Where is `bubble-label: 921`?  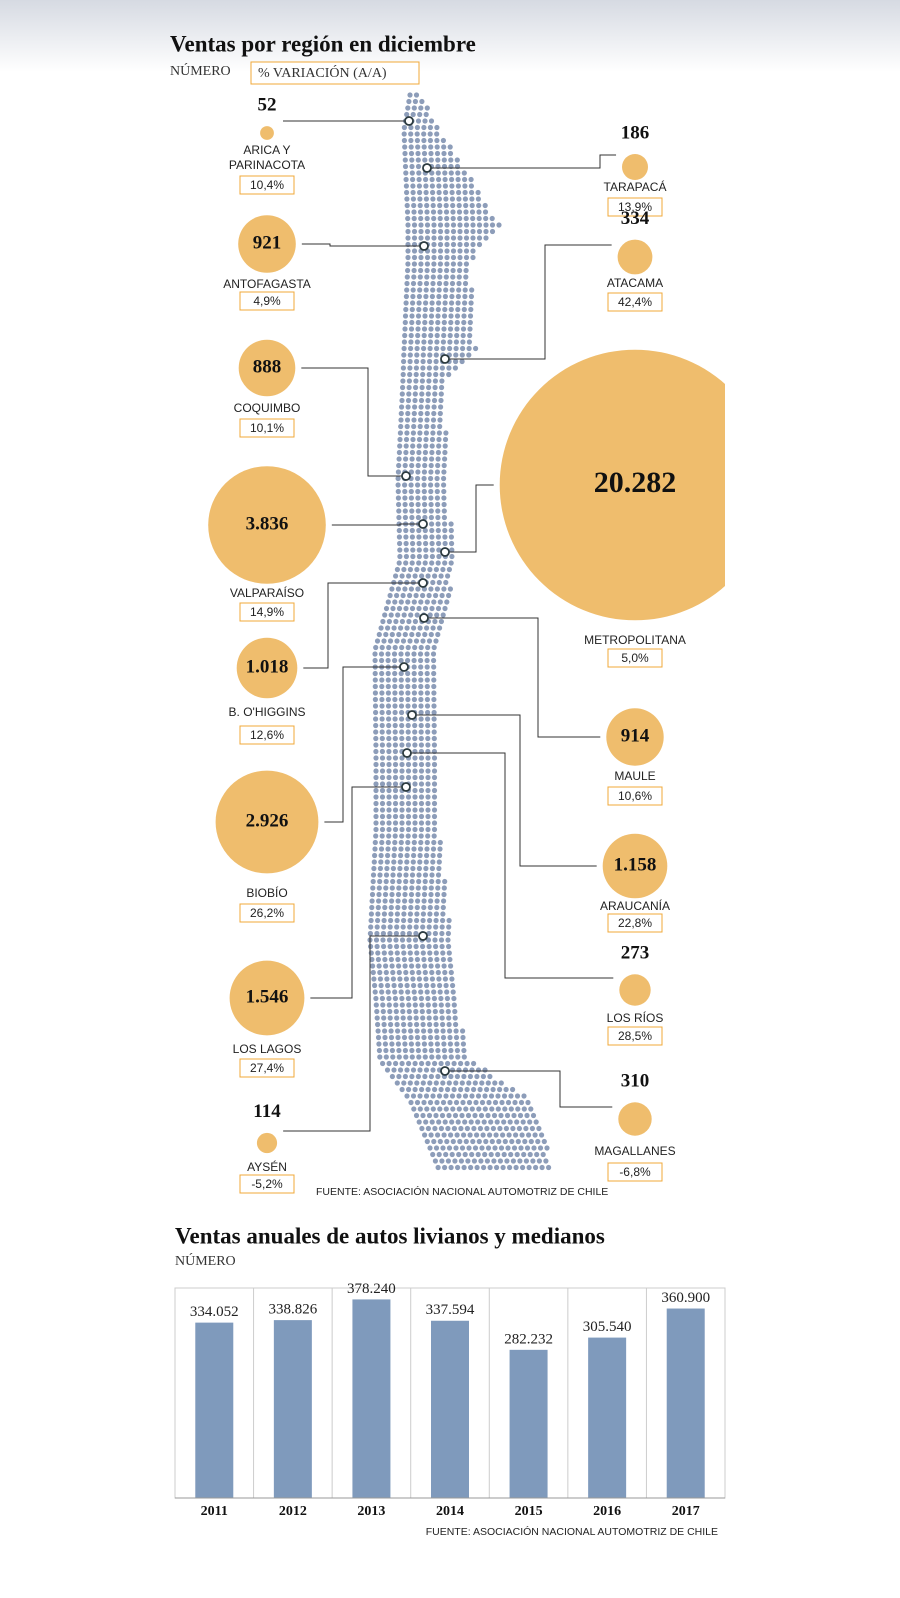
bubble-label: 921 is located at coordinates (267, 242).